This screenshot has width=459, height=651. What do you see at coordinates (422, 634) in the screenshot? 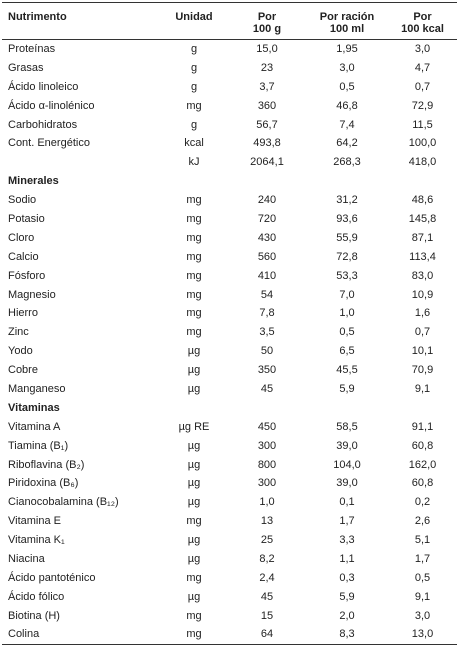
I see `value: 13,0` at bounding box center [422, 634].